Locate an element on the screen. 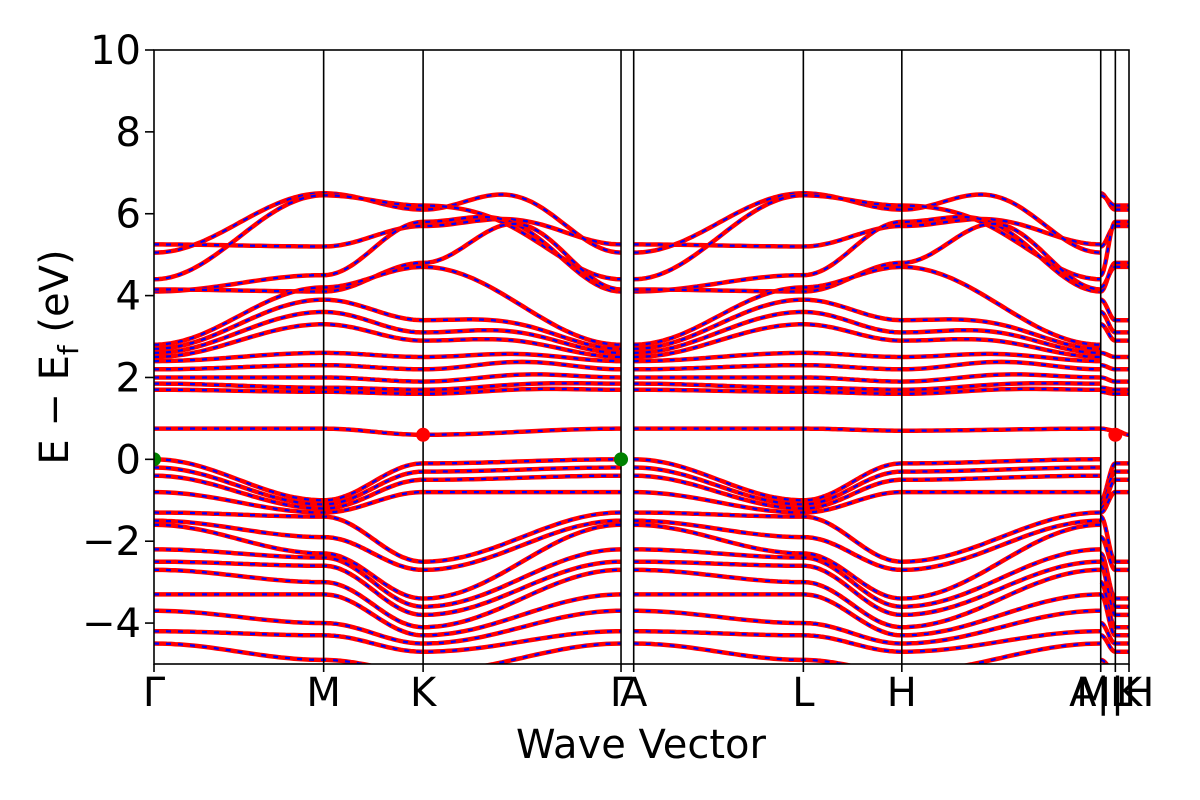  y-tick-label: 8 is located at coordinates (128, 133).